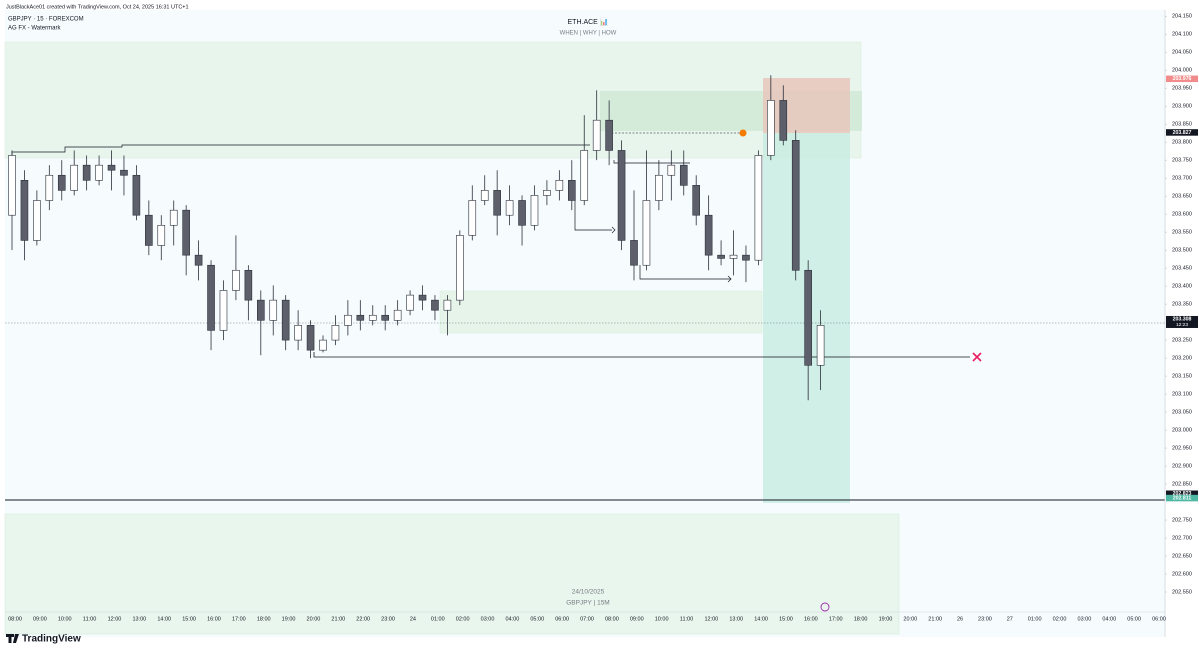 The image size is (1199, 654). What do you see at coordinates (1182, 574) in the screenshot?
I see `y-tick-label: 202.600` at bounding box center [1182, 574].